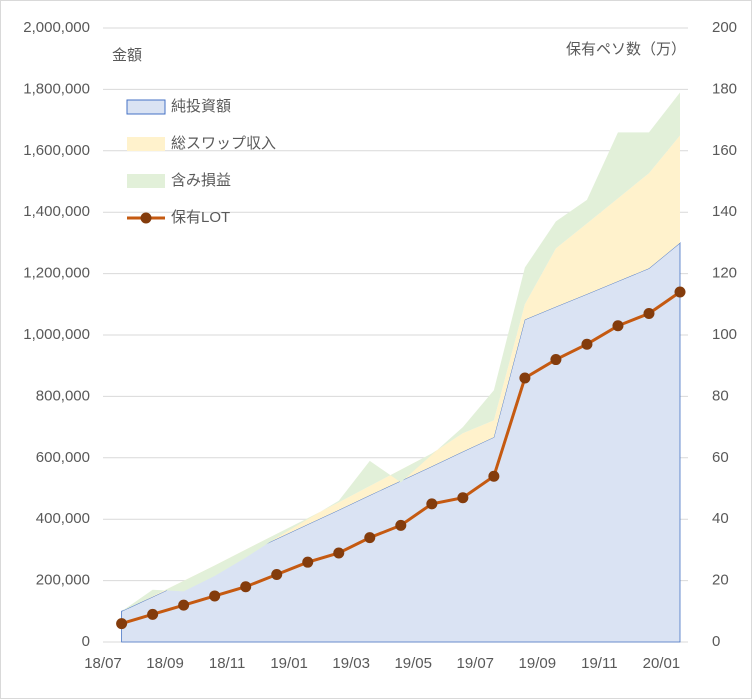 Image resolution: width=752 pixels, height=699 pixels. I want to click on x-tick-label: 18/09, so click(165, 663).